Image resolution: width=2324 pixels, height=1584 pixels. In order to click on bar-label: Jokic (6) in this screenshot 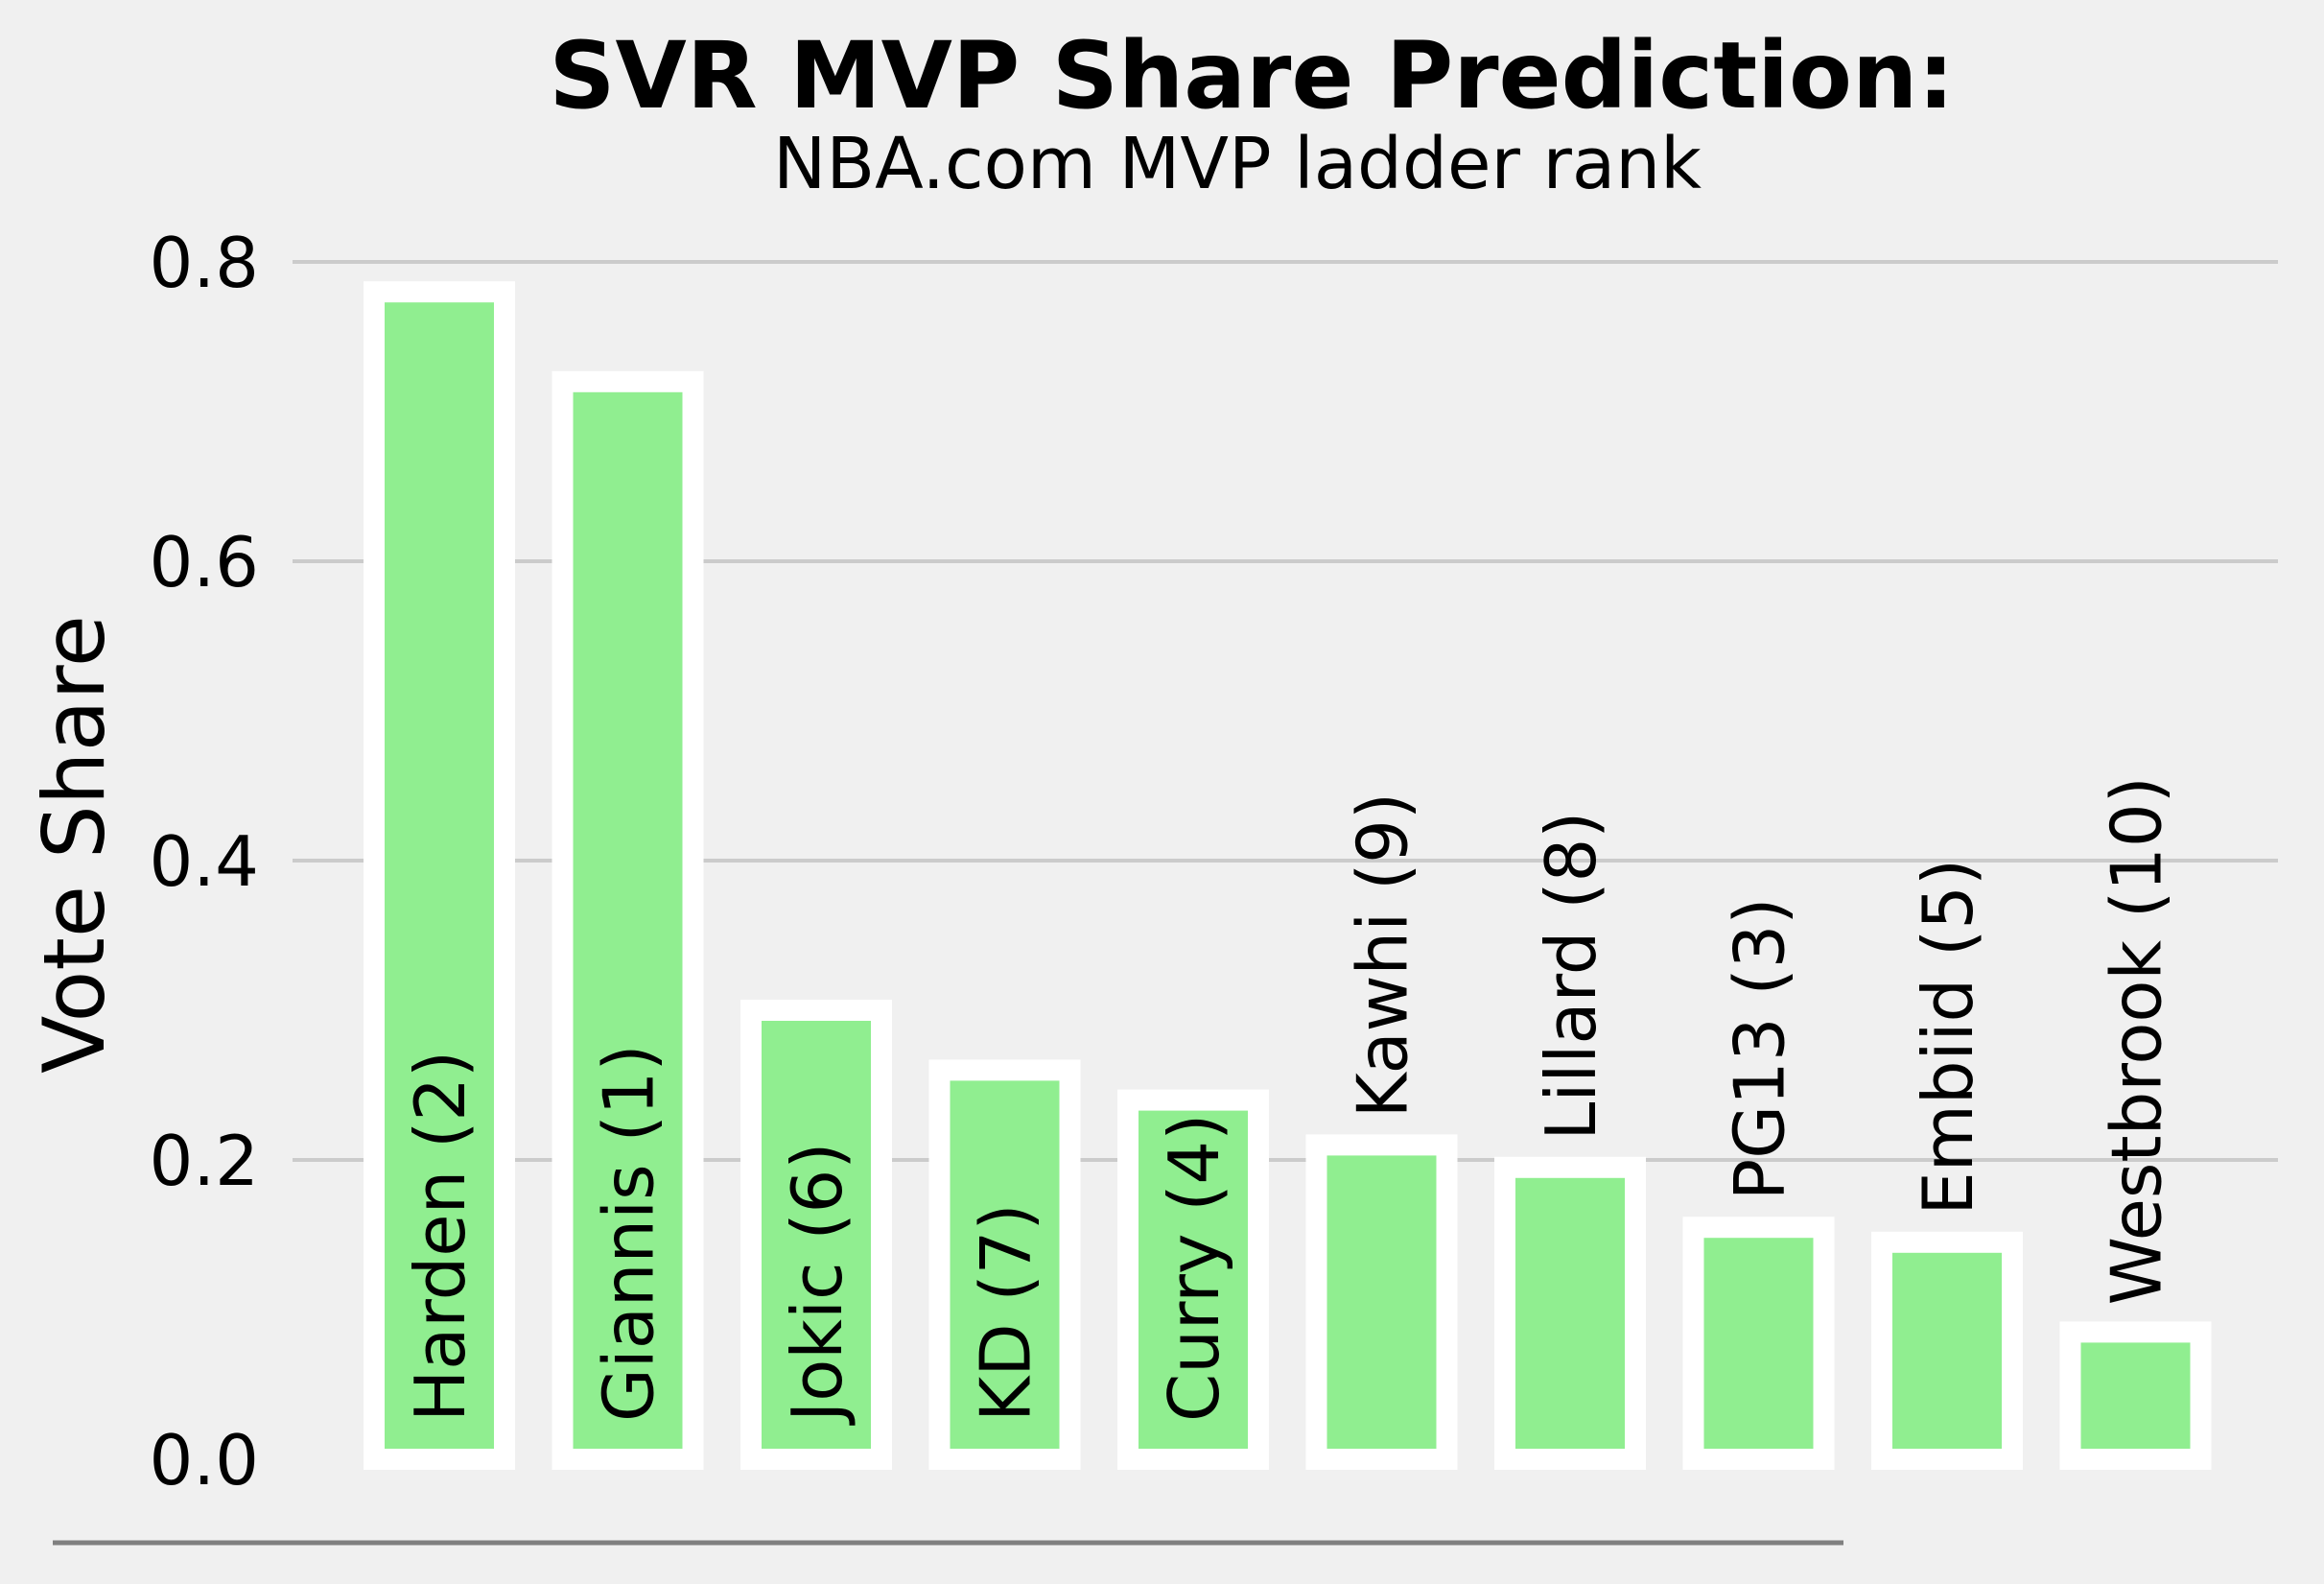, I will do `click(817, 1284)`.